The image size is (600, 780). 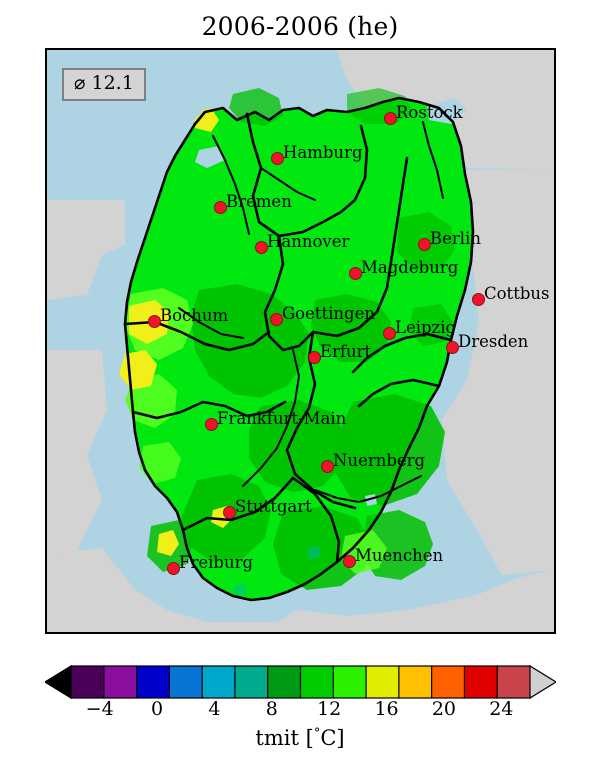 I want to click on colorbar-ticks: −4 0 4 8 12 16 20 24, so click(x=300, y=711).